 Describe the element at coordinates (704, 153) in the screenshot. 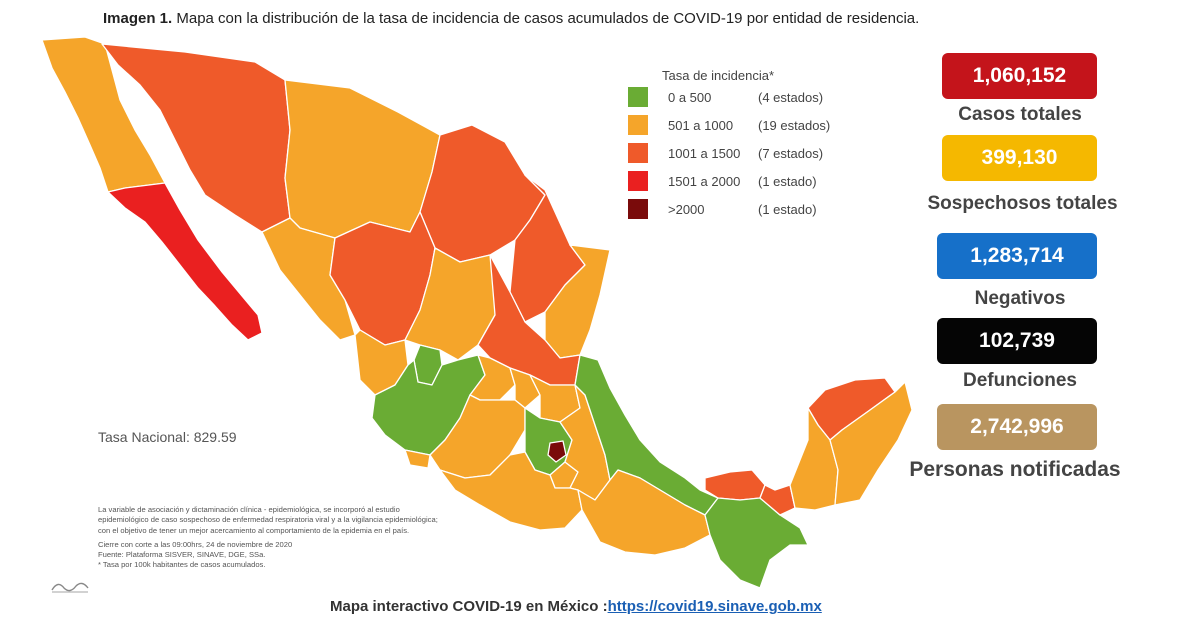

I see `legend-range: 1001 a 1500` at that location.